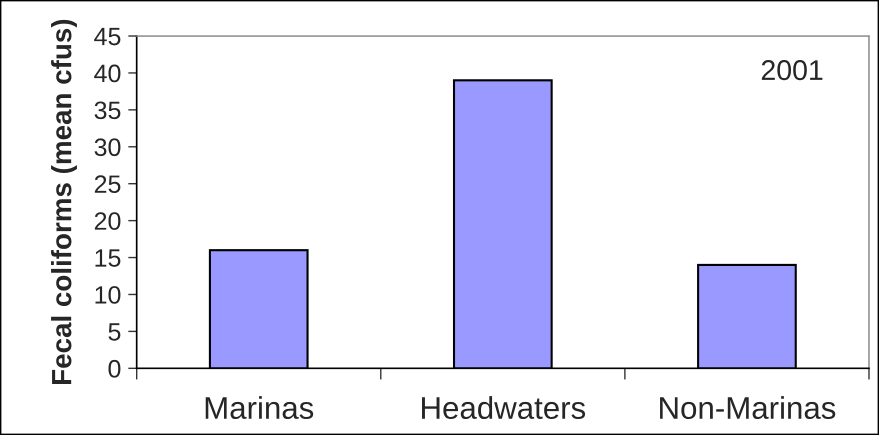  Describe the element at coordinates (64, 202) in the screenshot. I see `y-axis-title: Fecal coliforms (mean cfus)` at that location.